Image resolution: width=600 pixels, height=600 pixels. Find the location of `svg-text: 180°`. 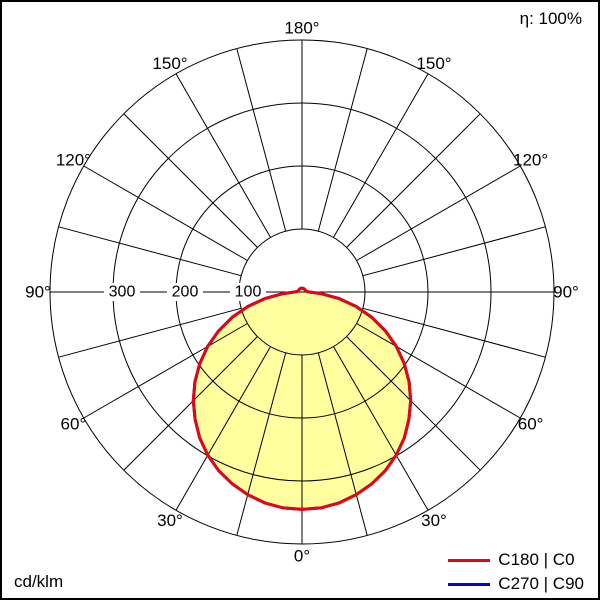

svg-text: 180° is located at coordinates (301, 28).